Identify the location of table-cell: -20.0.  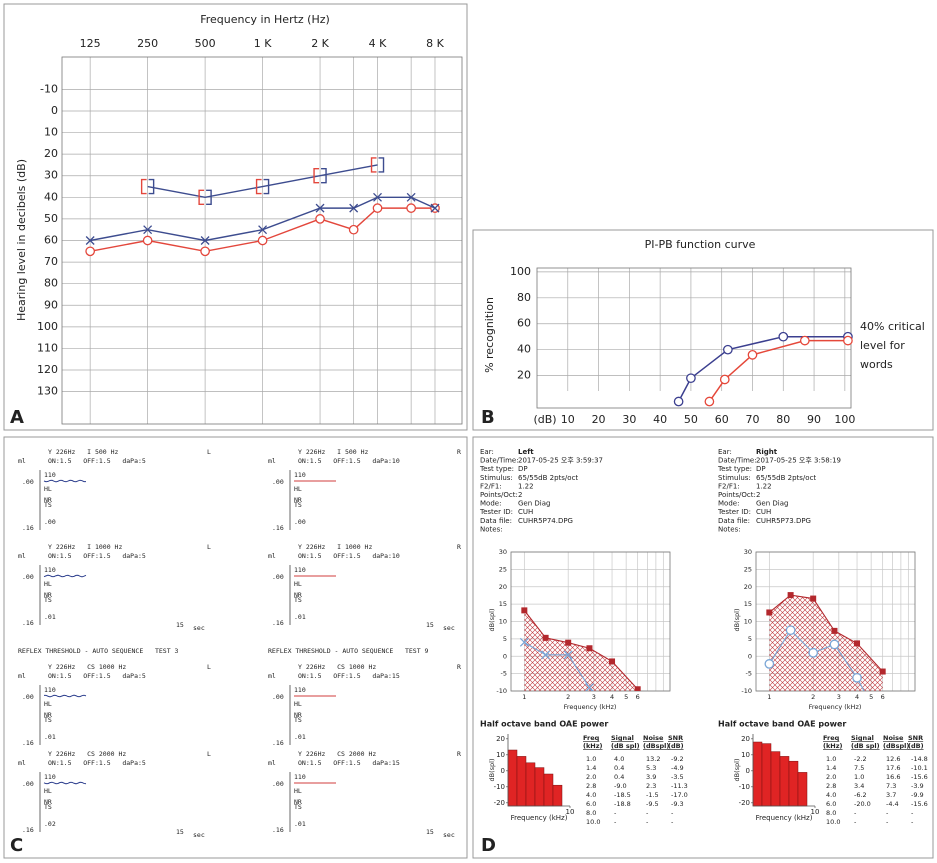
(862, 804).